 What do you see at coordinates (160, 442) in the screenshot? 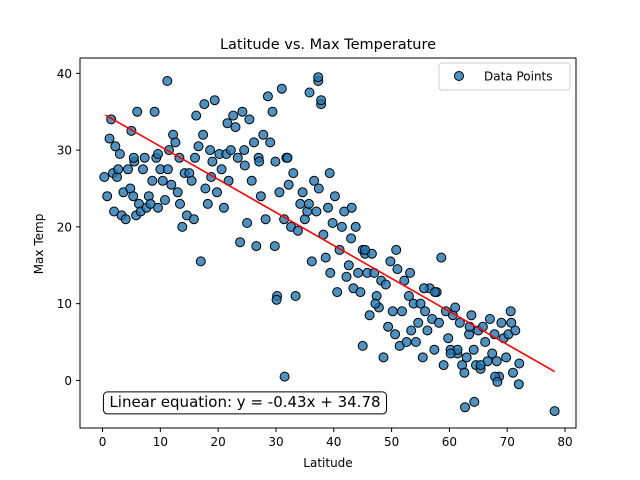
I see `x-tick-label: 10` at bounding box center [160, 442].